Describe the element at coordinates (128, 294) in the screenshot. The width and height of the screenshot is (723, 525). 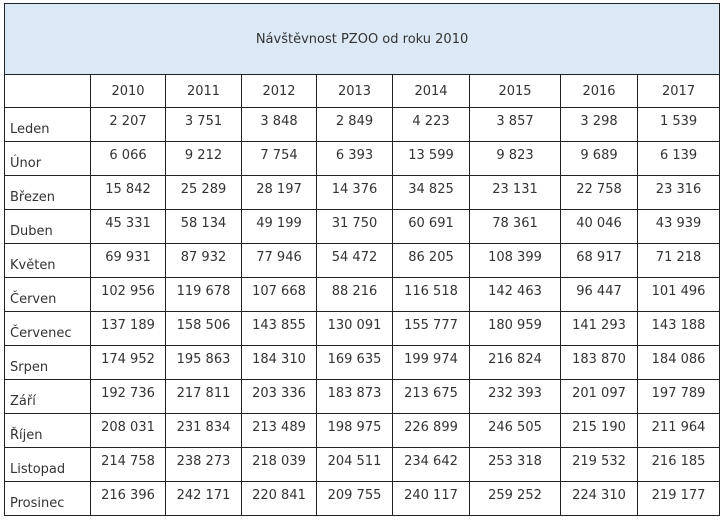
I see `value-cell: 102 956` at that location.